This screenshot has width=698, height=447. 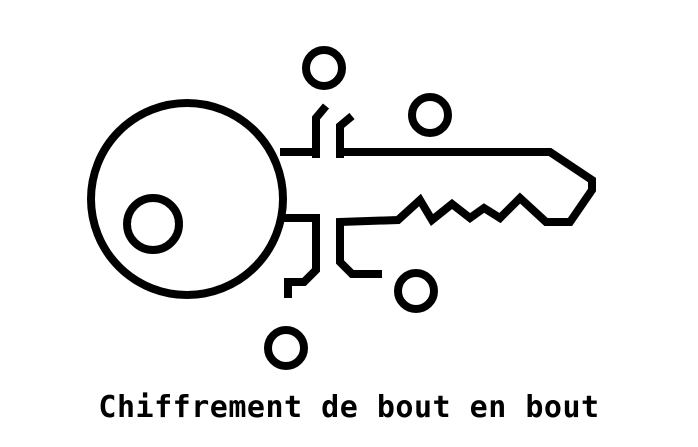 I want to click on circuit-node-lower-right, so click(x=416, y=291).